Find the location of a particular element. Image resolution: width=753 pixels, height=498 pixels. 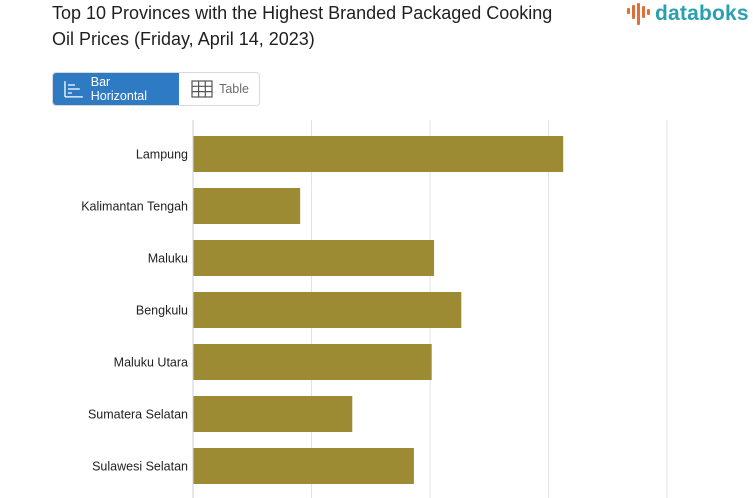

databoks-logo: databoks is located at coordinates (687, 14).